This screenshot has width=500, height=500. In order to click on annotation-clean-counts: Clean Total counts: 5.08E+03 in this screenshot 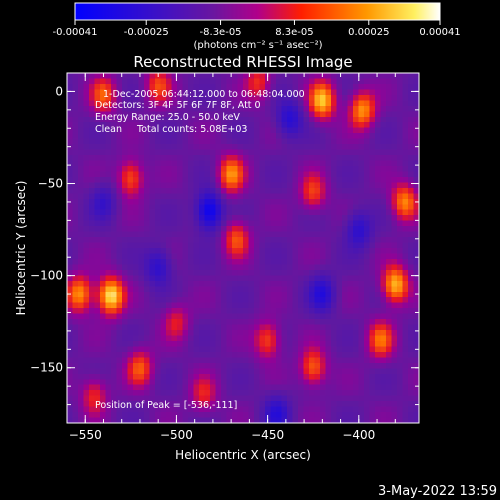, I will do `click(171, 129)`.